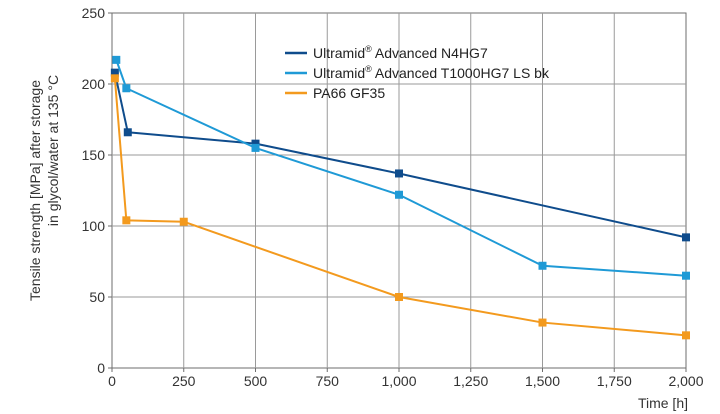 Image resolution: width=720 pixels, height=414 pixels. Describe the element at coordinates (94, 226) in the screenshot. I see `y-tick-label: 100` at that location.